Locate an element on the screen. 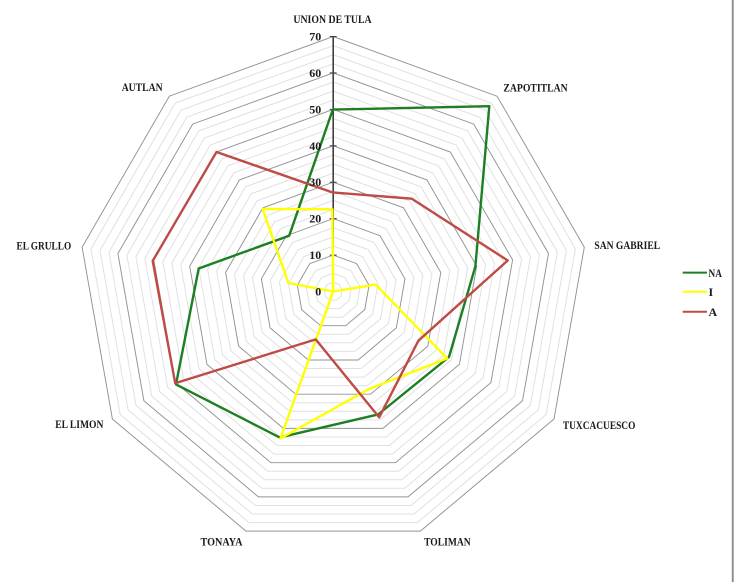  svg-text: UNION DE TULA is located at coordinates (332, 19).